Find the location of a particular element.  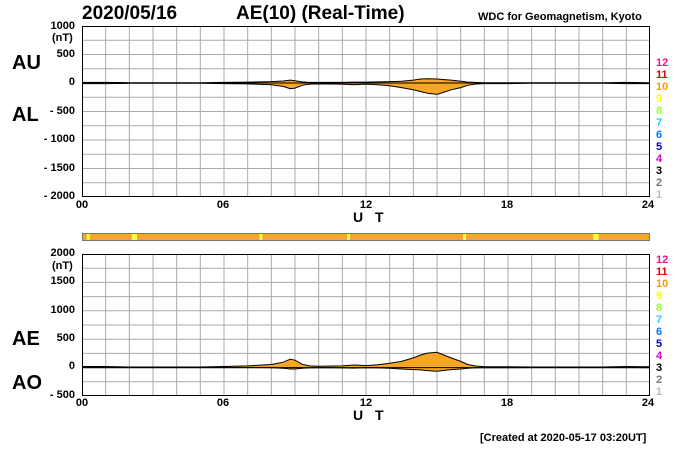

station-bar-frame is located at coordinates (366, 237).